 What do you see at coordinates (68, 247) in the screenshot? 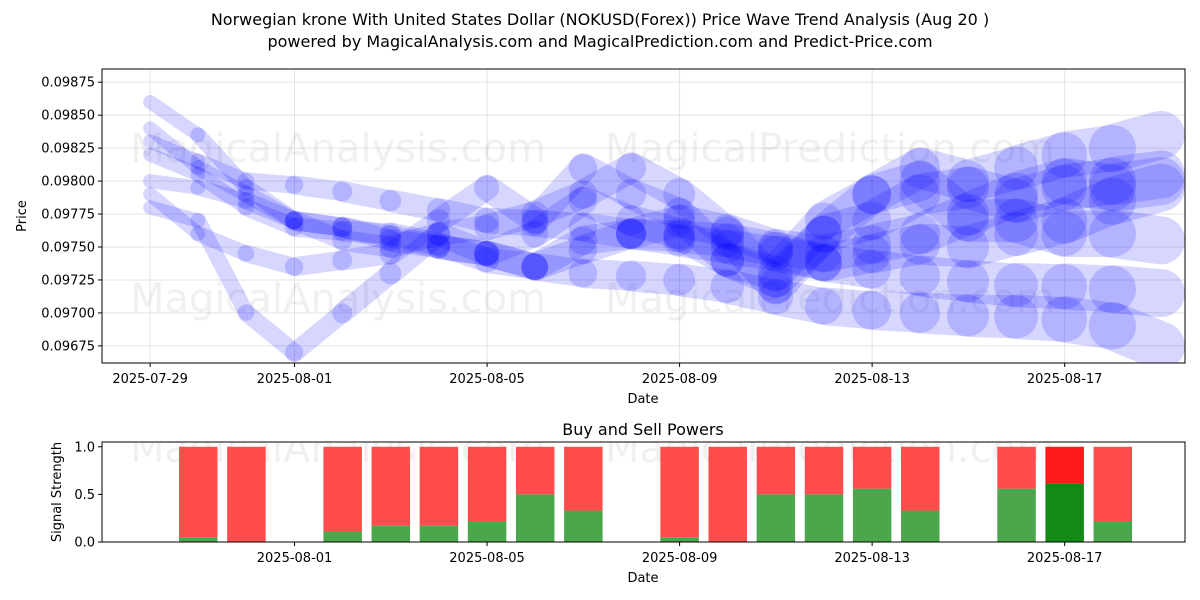
I see `price-y-tick-label: 0.09750` at bounding box center [68, 247].